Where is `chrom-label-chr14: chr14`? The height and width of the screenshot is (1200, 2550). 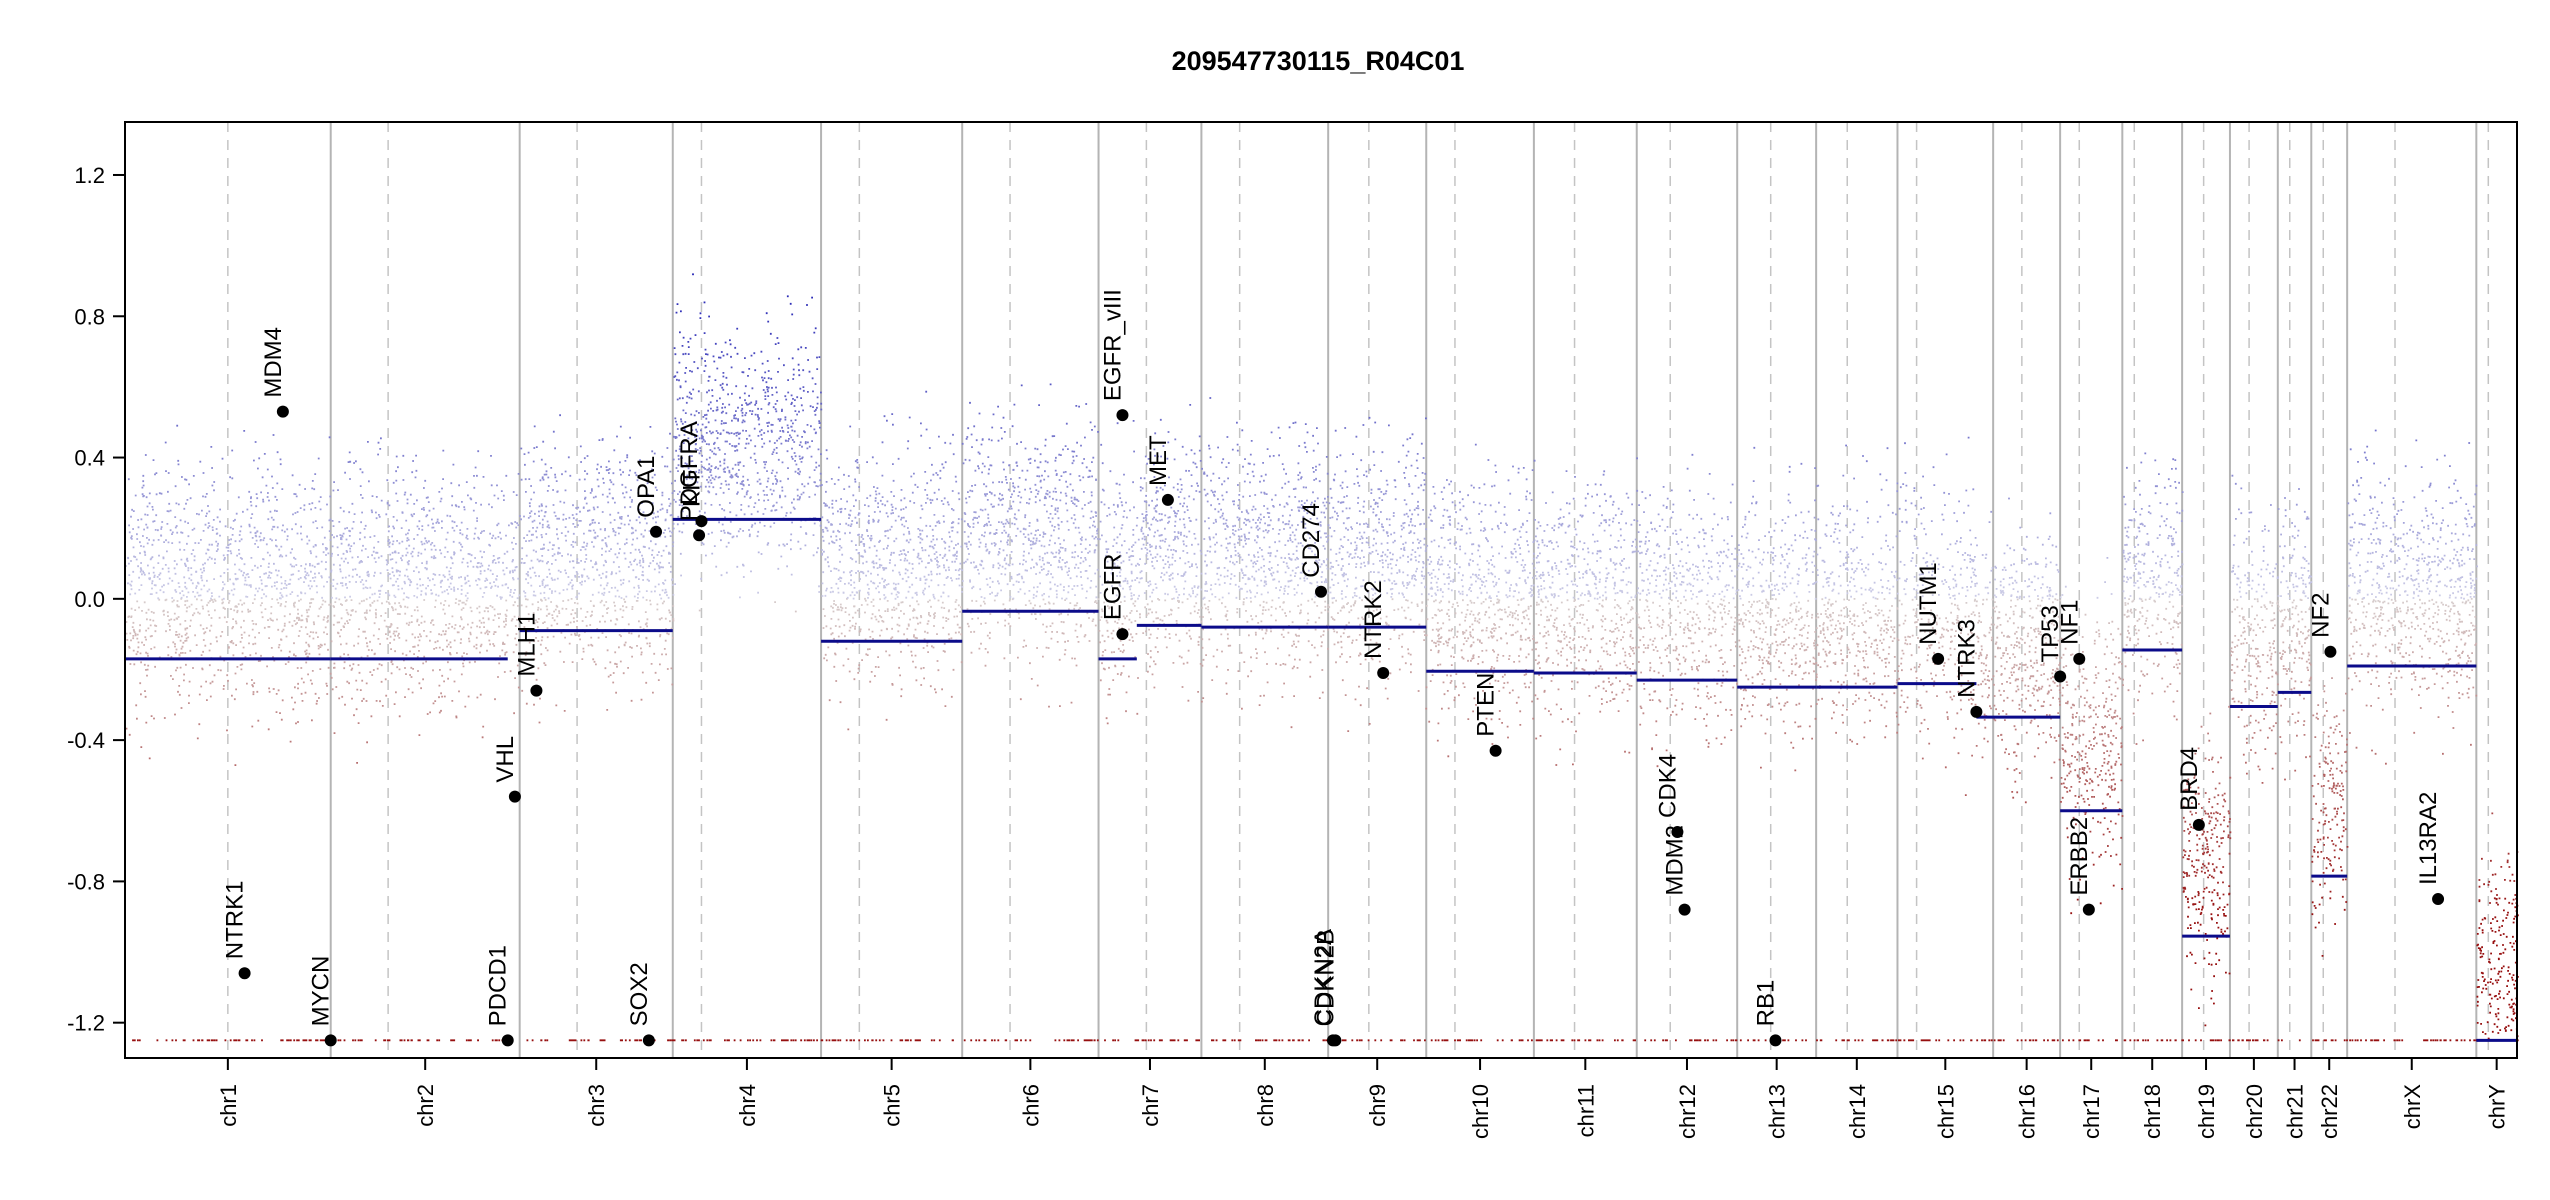
chrom-label-chr14: chr14 is located at coordinates (1857, 1111).